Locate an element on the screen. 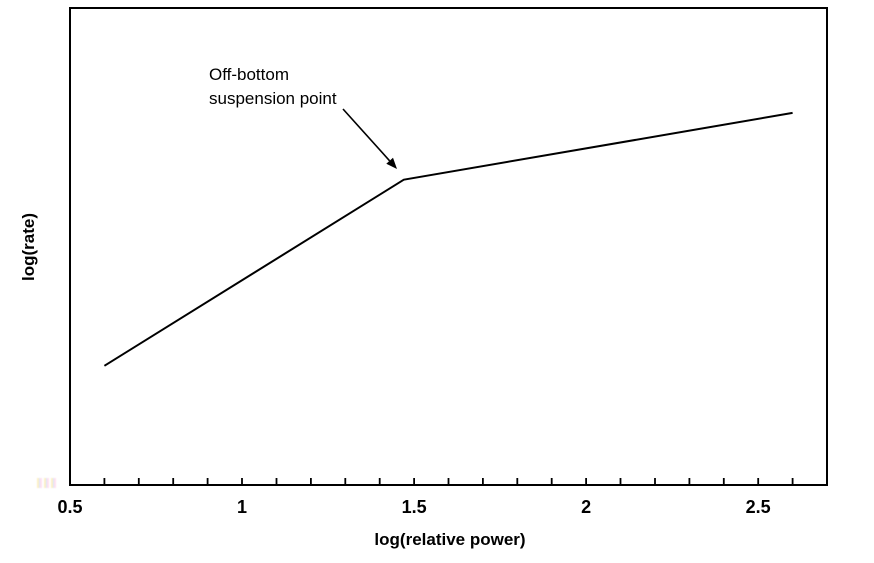 The width and height of the screenshot is (874, 563). annotation-text: Off-bottom suspension point is located at coordinates (273, 87).